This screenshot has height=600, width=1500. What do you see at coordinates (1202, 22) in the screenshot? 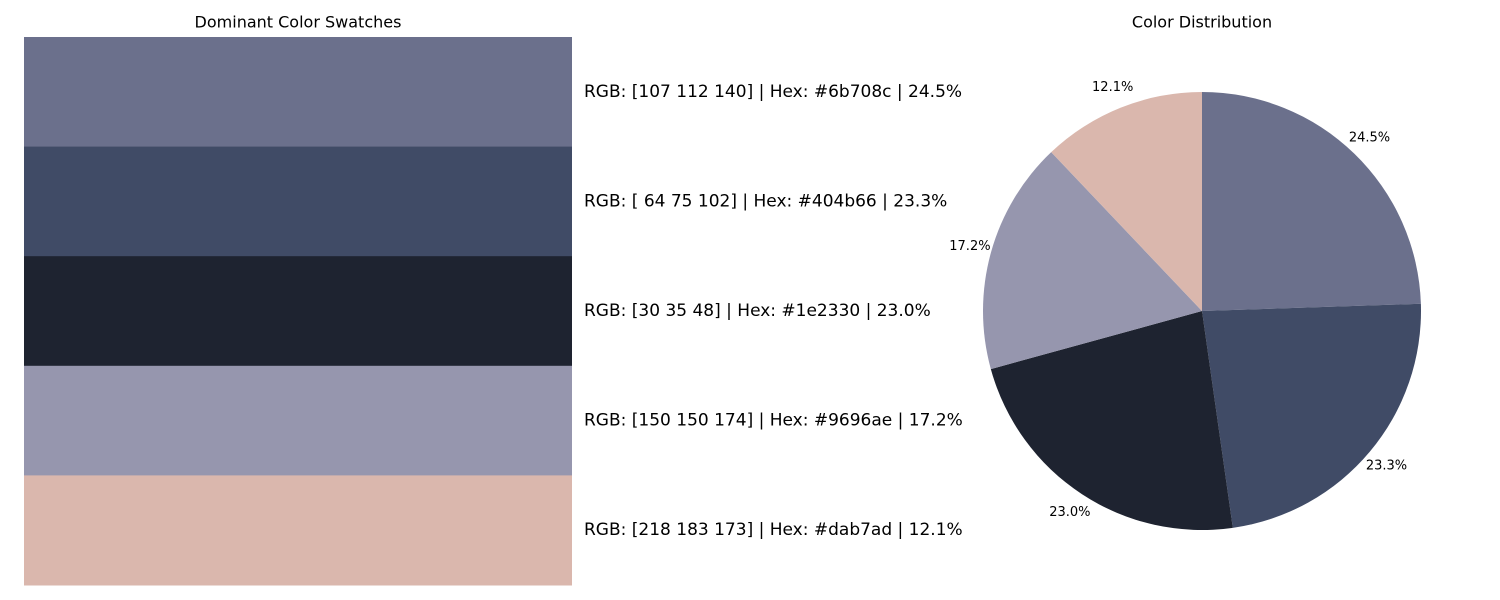
I see `pie-title: Color Distribution` at bounding box center [1202, 22].